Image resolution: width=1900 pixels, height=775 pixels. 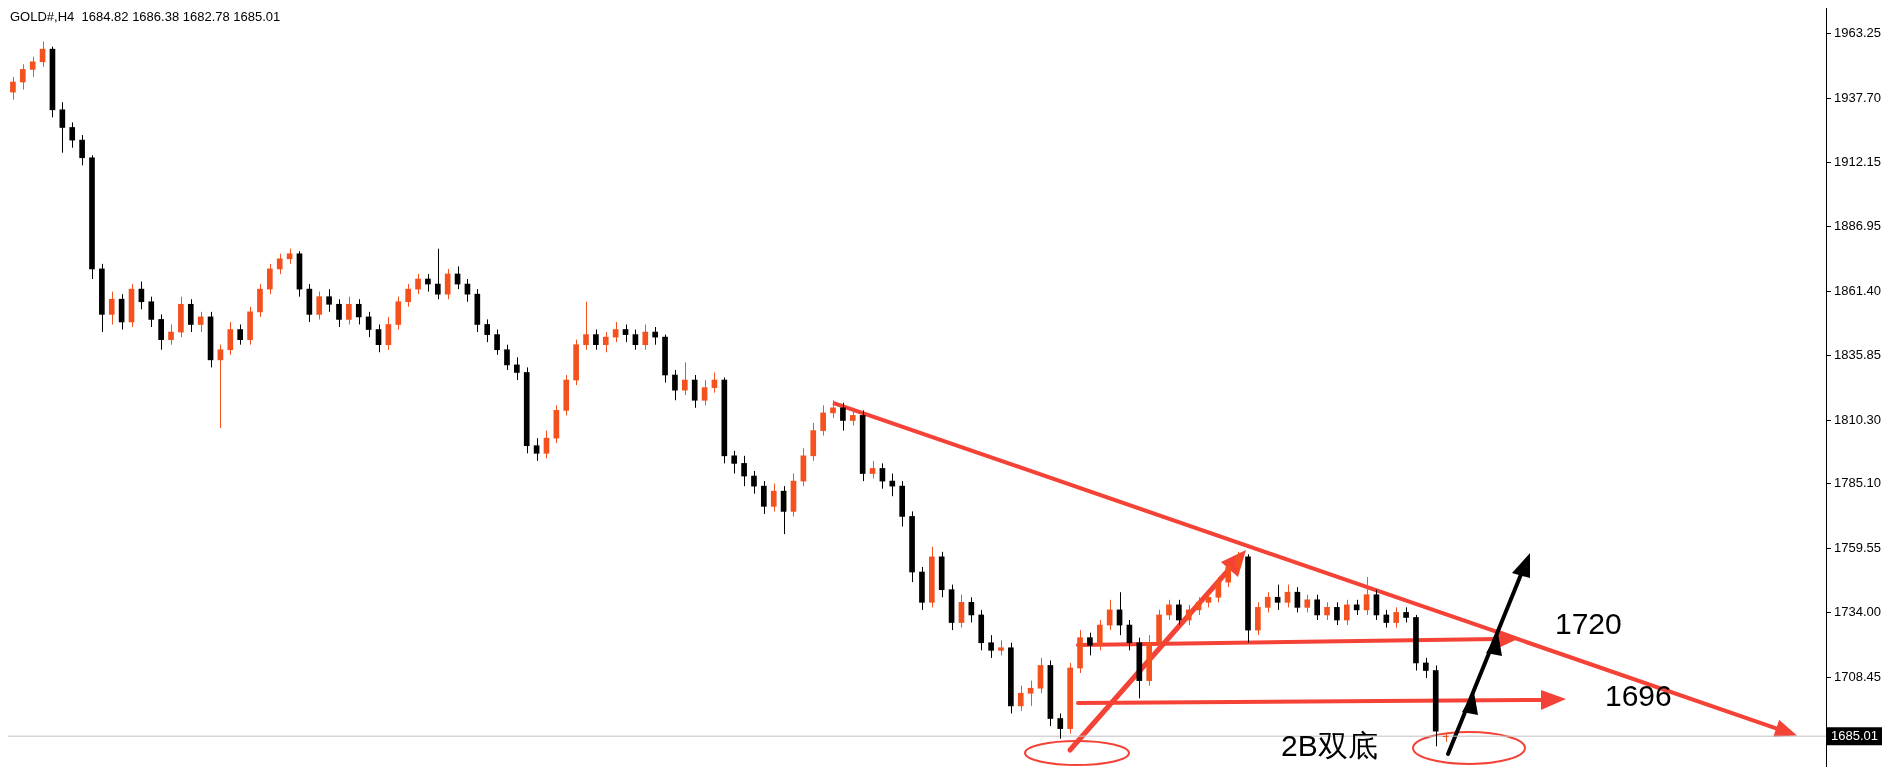 I want to click on ref-line-label: 1685.01, so click(x=1854, y=735).